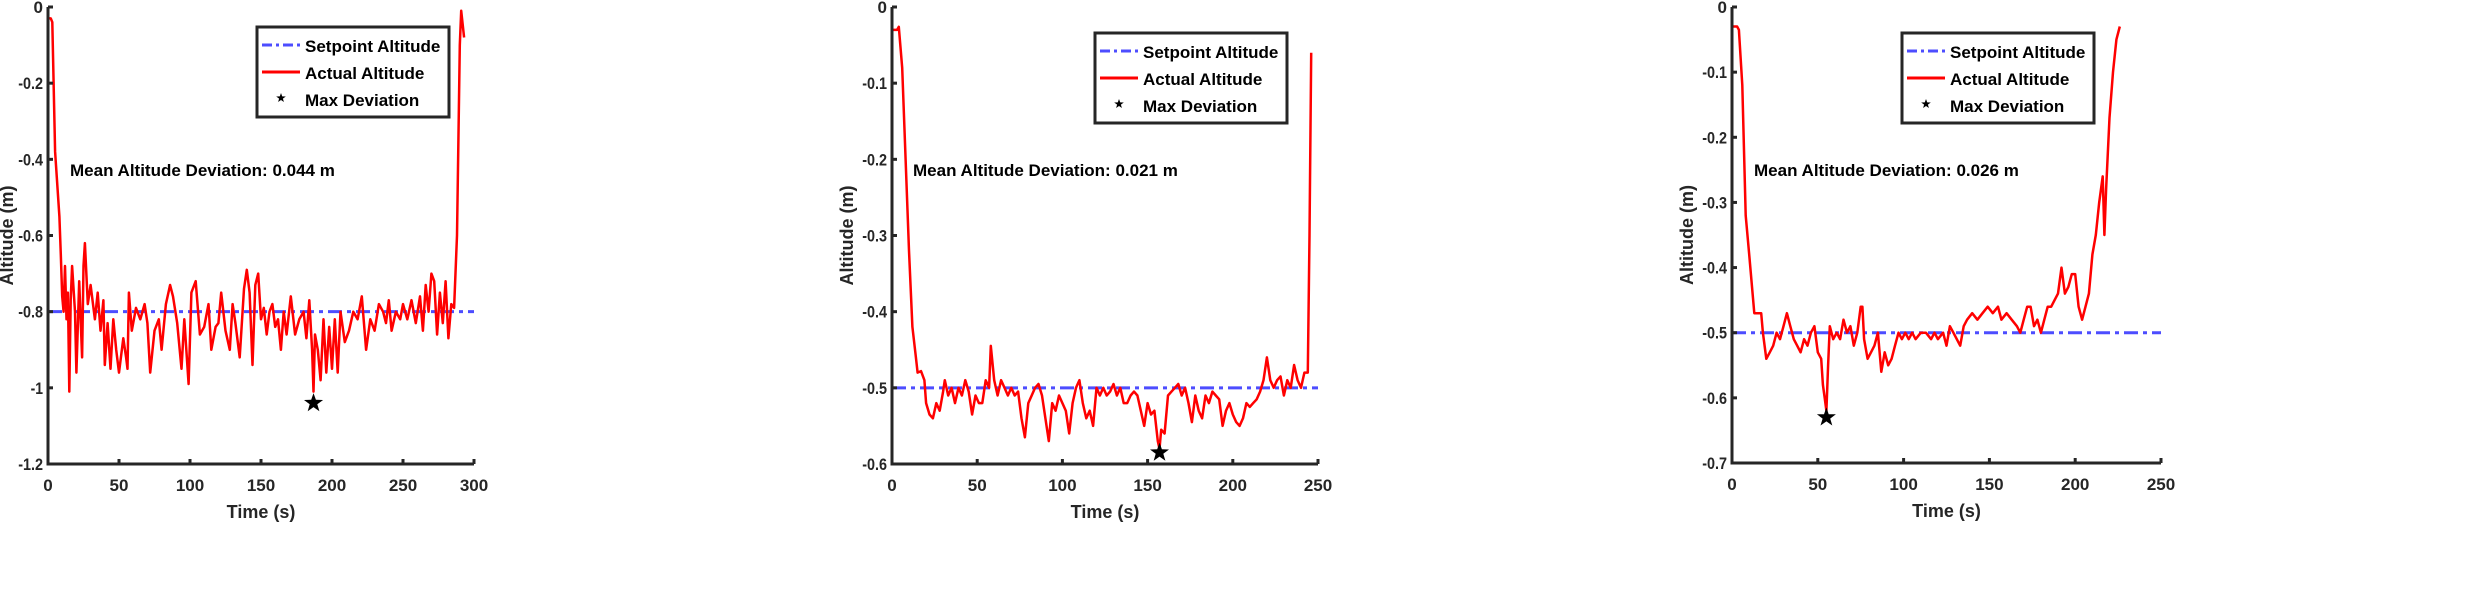 The width and height of the screenshot is (2477, 612). I want to click on mean-deviation-annotation: Mean Altitude Deviation: 0.021 m, so click(1045, 170).